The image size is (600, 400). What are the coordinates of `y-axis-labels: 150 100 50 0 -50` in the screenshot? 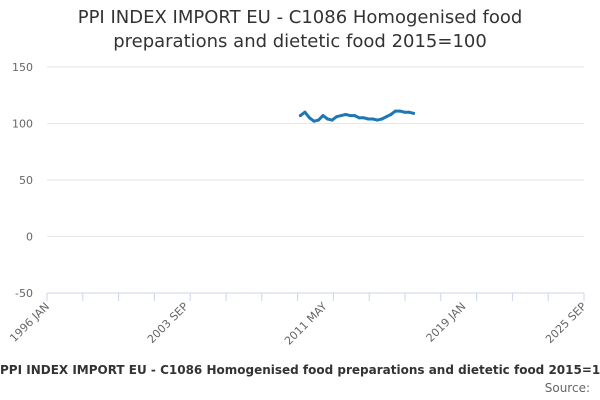 It's located at (22, 180).